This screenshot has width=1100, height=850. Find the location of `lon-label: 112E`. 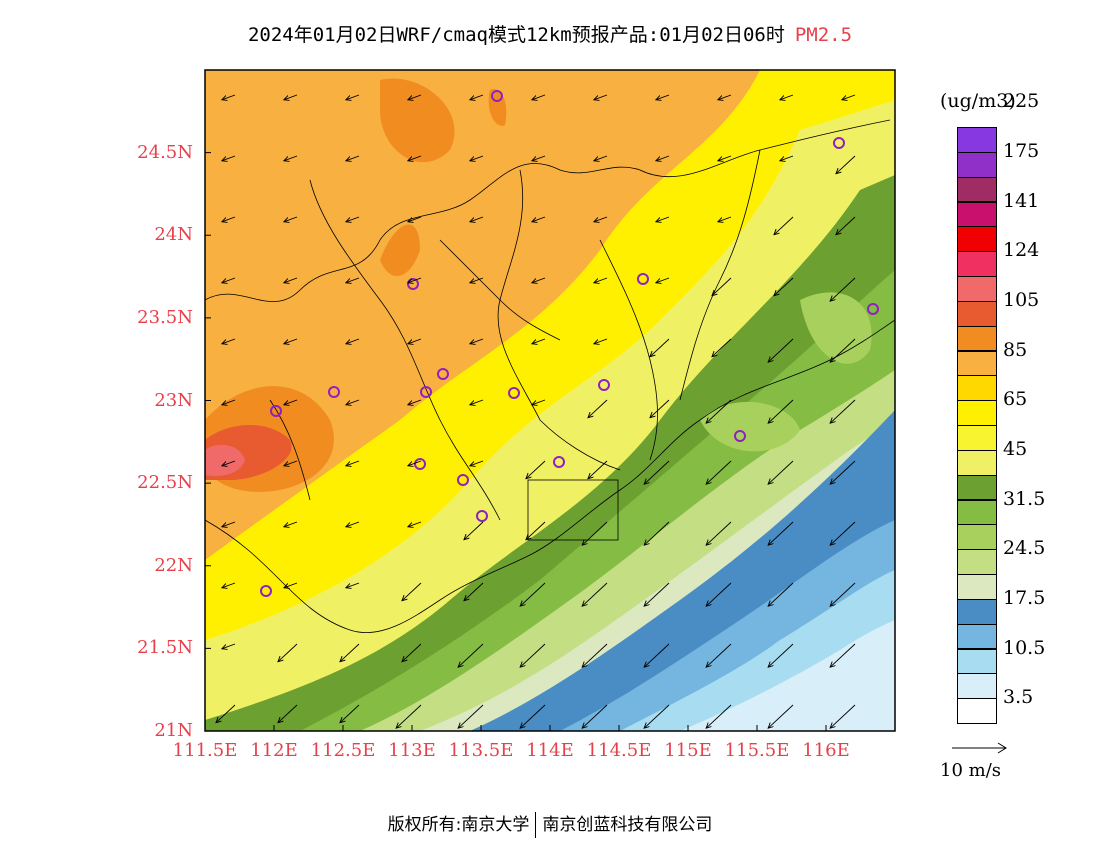

lon-label: 112E is located at coordinates (274, 750).